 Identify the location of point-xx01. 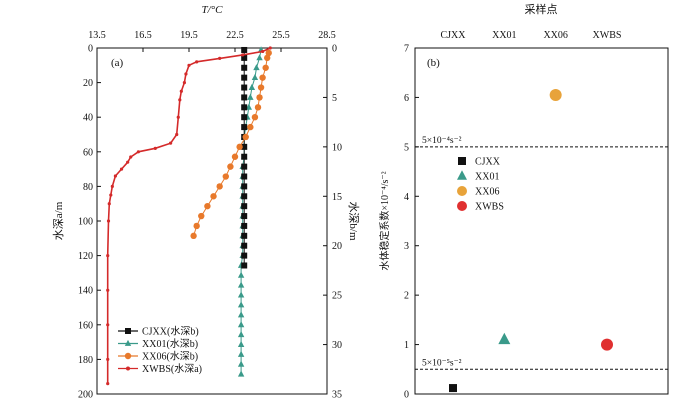
(504, 338).